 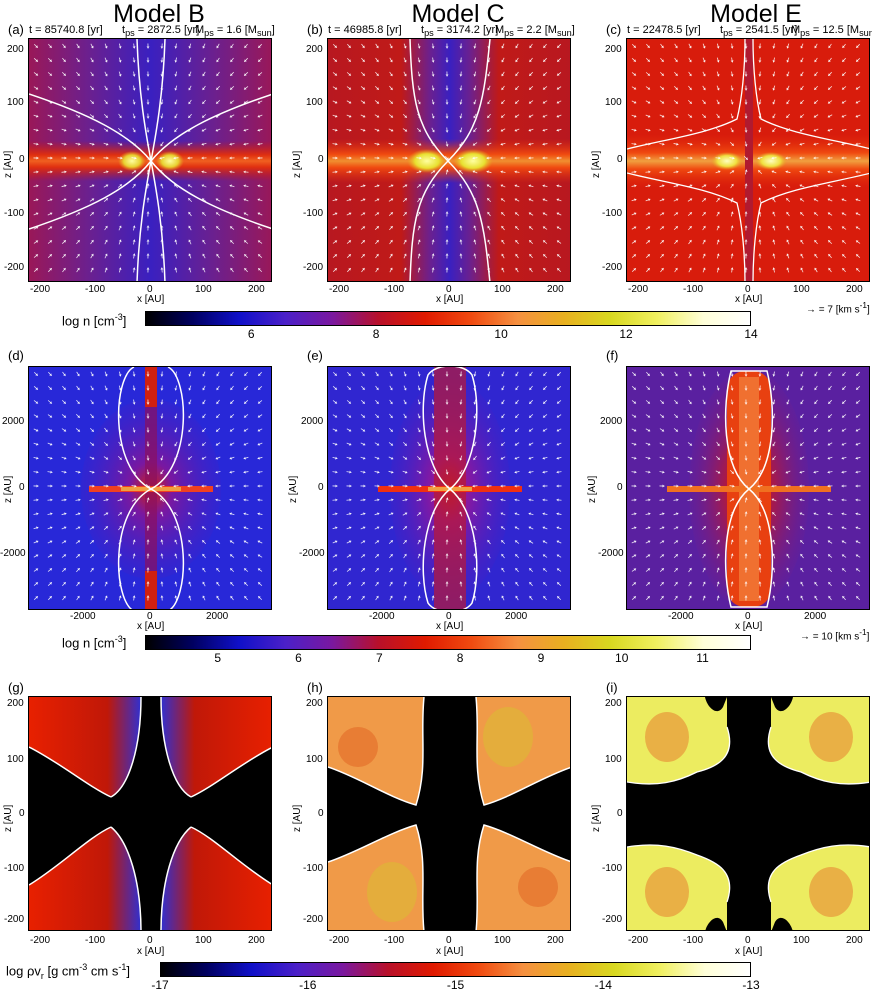 What do you see at coordinates (748, 488) in the screenshot?
I see `density-map-model-e-large` at bounding box center [748, 488].